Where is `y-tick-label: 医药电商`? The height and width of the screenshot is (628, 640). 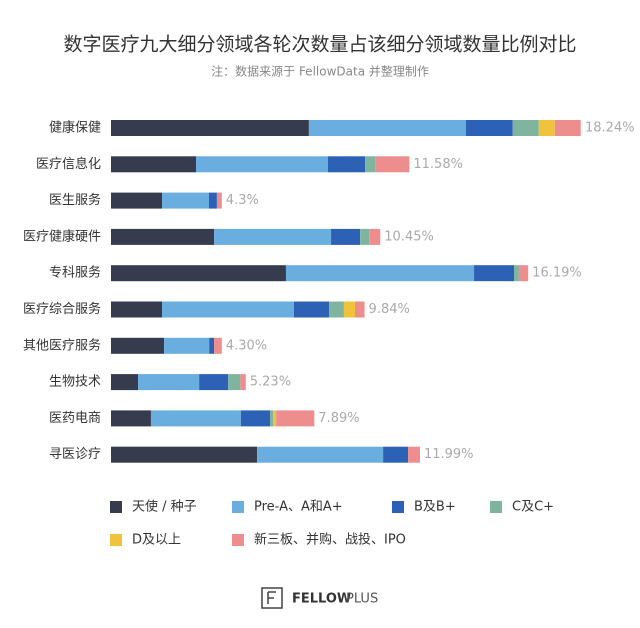
y-tick-label: 医药电商 is located at coordinates (75, 418).